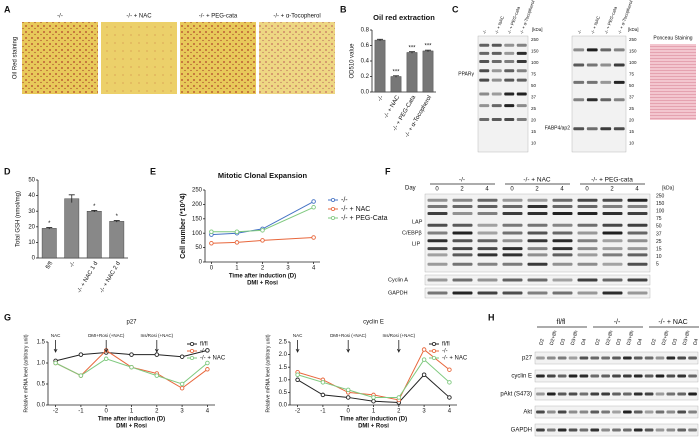  What do you see at coordinates (353, 61) in the screenshot?
I see `y-axis-label: OD510 value` at bounding box center [353, 61].